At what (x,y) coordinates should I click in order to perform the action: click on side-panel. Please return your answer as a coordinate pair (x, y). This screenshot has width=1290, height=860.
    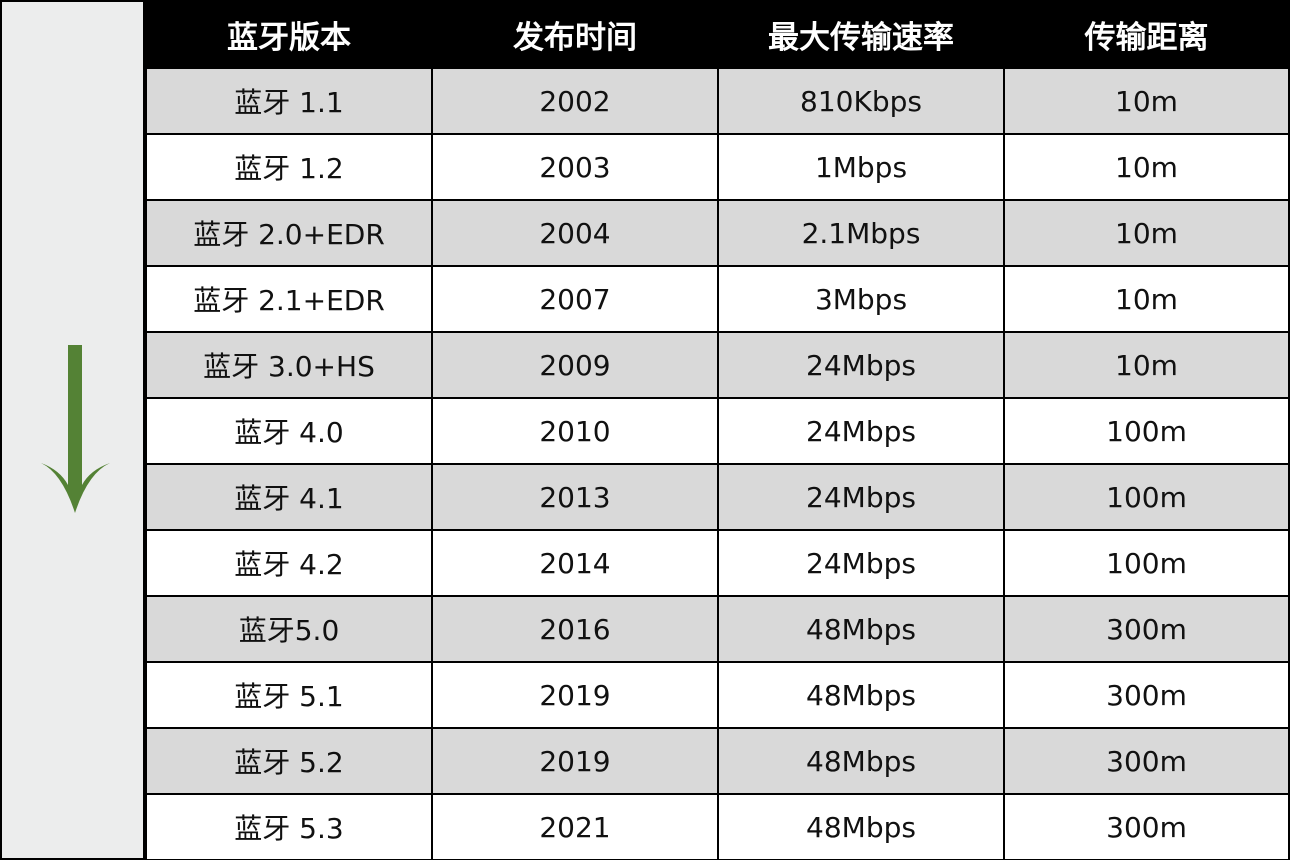
    Looking at the image, I should click on (72, 430).